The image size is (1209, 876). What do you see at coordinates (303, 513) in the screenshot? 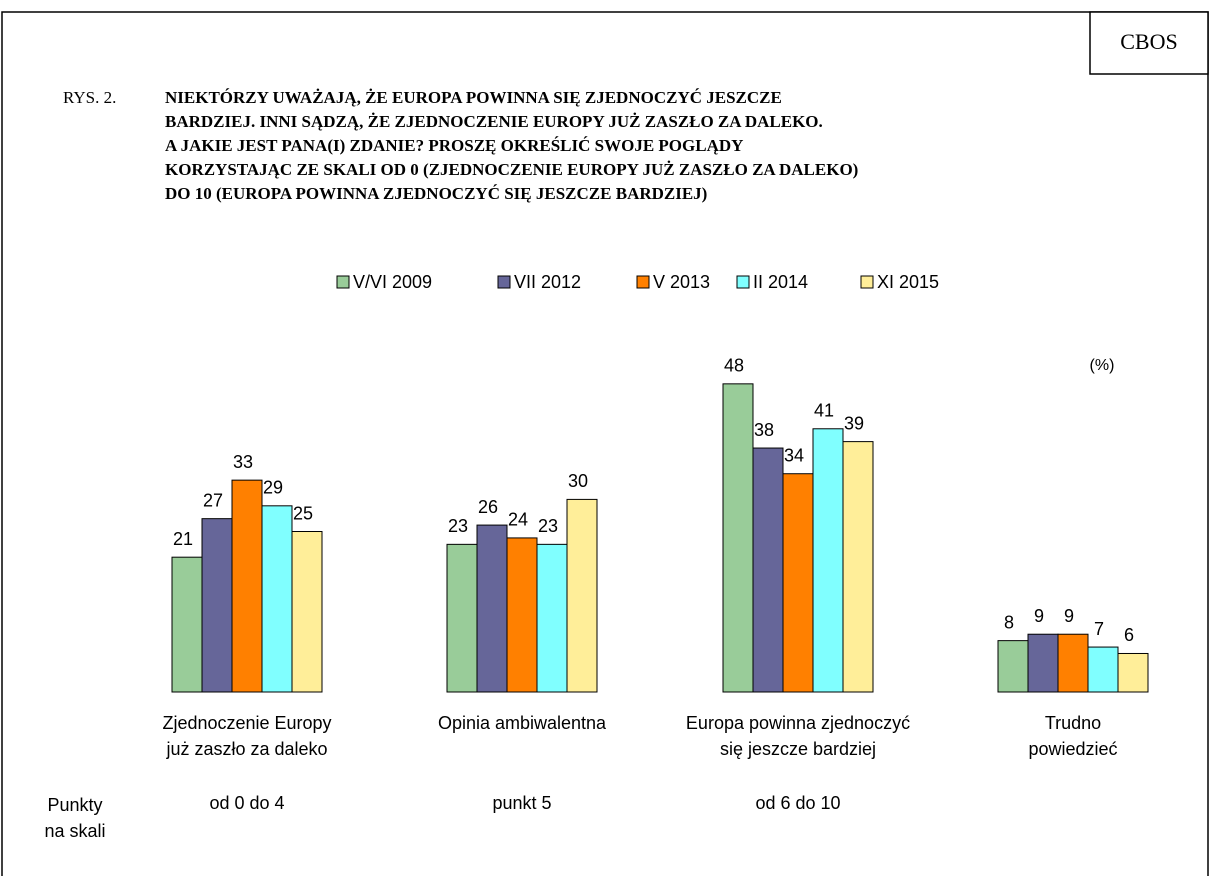
I see `value-label: 25` at bounding box center [303, 513].